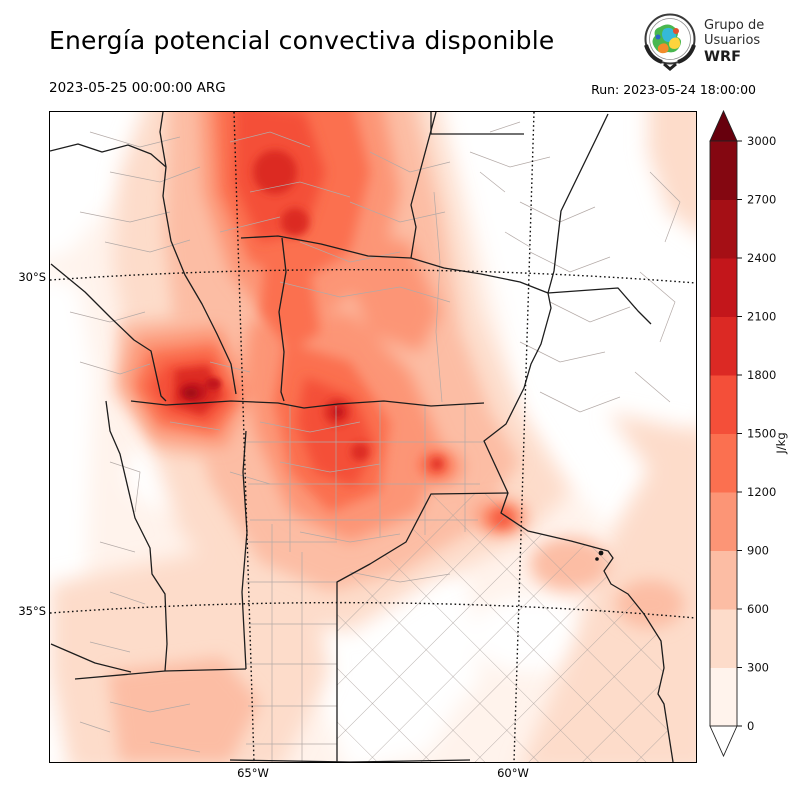  I want to click on gridline-35s, so click(373, 610).